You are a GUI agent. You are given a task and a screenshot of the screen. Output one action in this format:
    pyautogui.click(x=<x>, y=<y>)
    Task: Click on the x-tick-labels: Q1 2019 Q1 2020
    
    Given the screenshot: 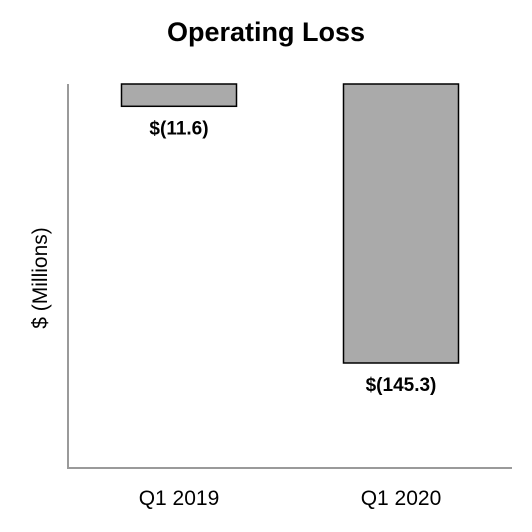 What is the action you would take?
    pyautogui.click(x=290, y=498)
    